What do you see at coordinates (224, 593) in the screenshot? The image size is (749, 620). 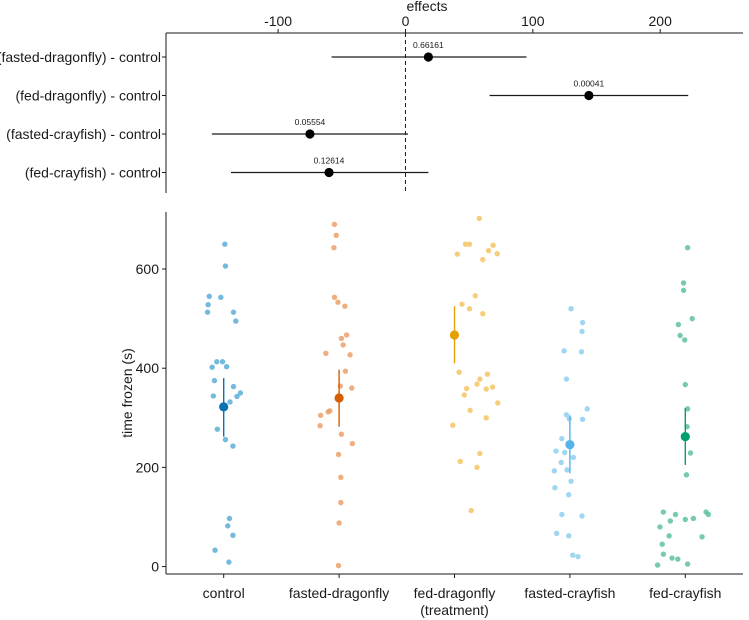 I see `strip-x-tick-label-line: control` at bounding box center [224, 593].